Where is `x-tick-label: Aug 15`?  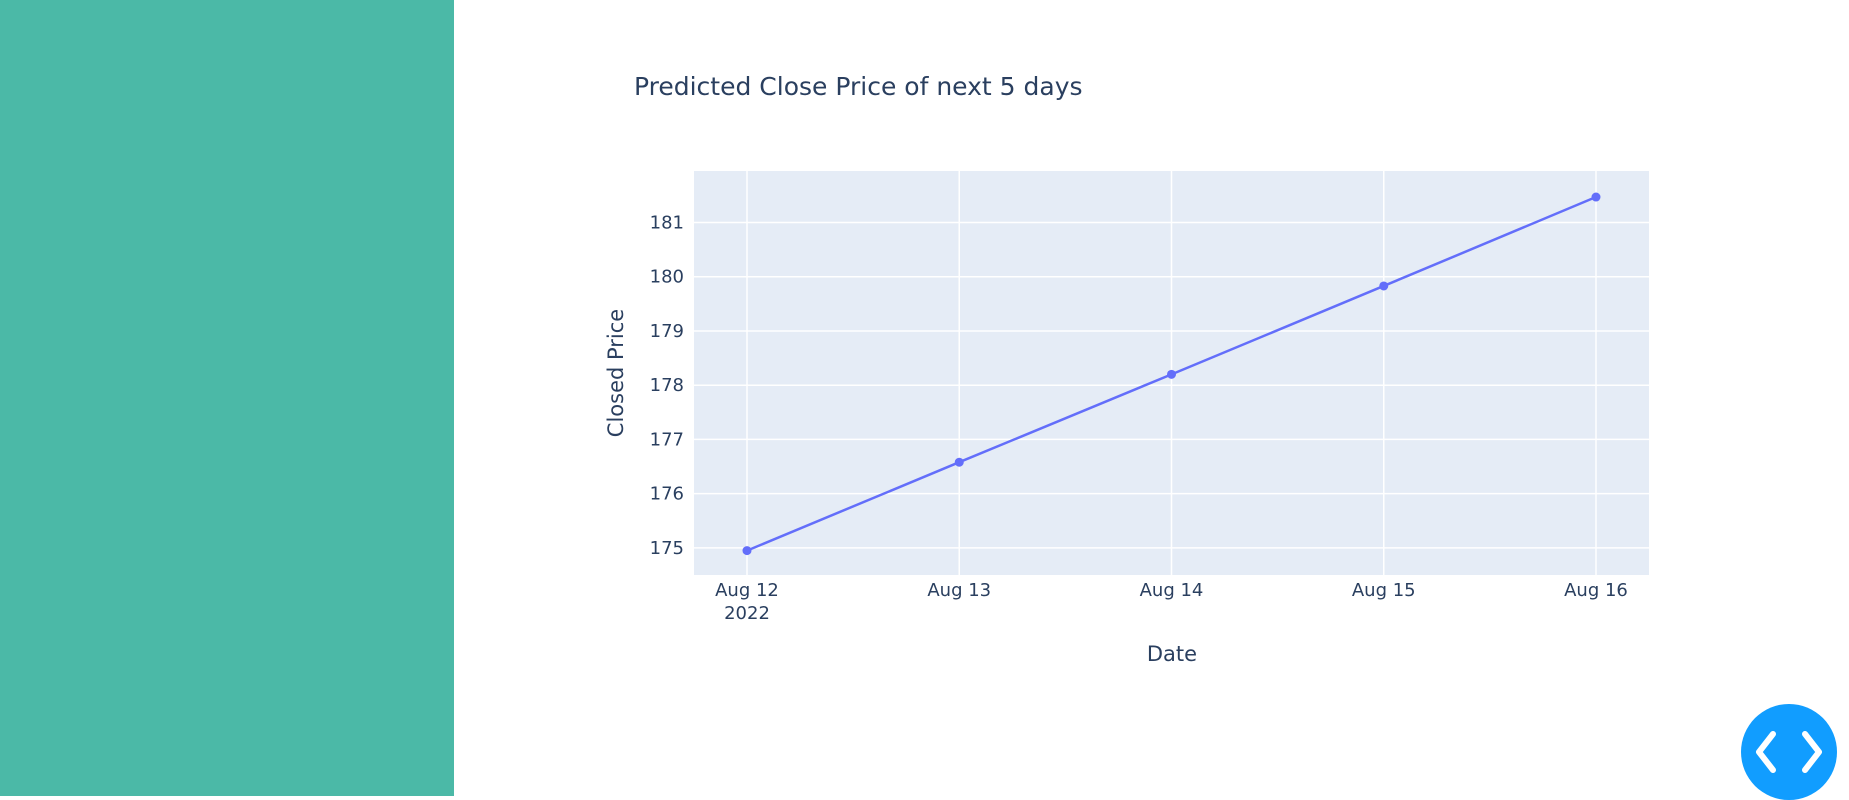 x-tick-label: Aug 15 is located at coordinates (1384, 590).